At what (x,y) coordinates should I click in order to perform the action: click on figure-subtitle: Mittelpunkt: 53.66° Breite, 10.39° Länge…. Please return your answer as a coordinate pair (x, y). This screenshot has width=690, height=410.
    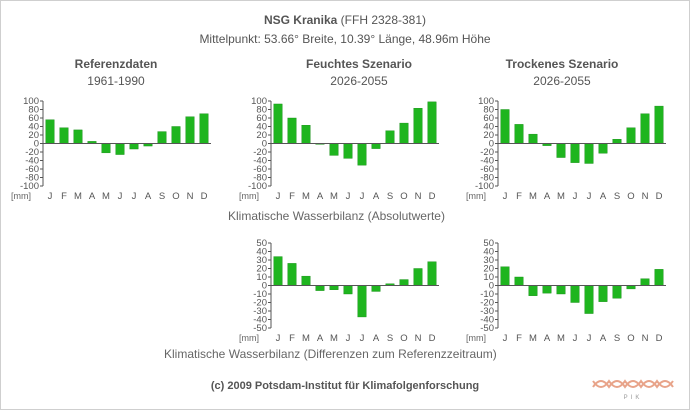
    Looking at the image, I should click on (345, 39).